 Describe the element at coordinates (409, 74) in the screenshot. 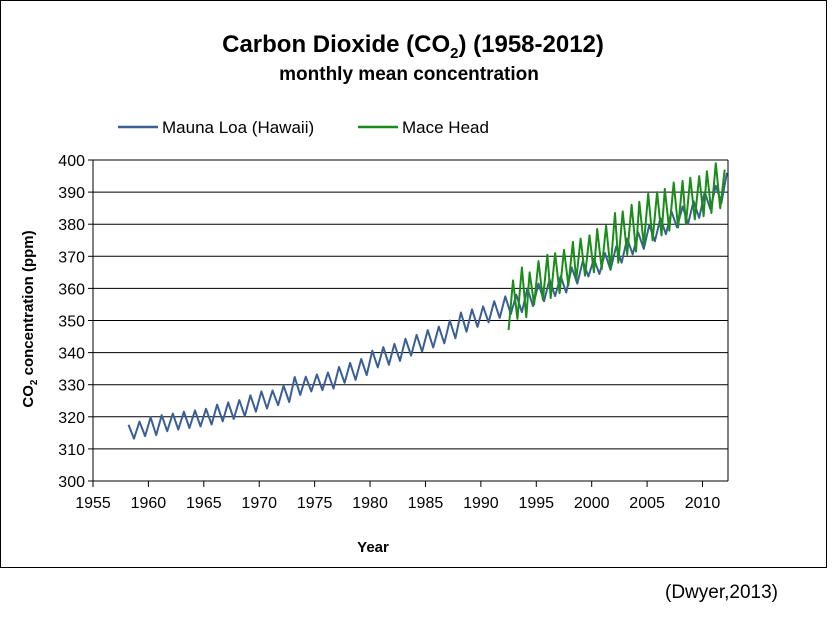

I see `chart-subtitle: monthly mean concentration` at that location.